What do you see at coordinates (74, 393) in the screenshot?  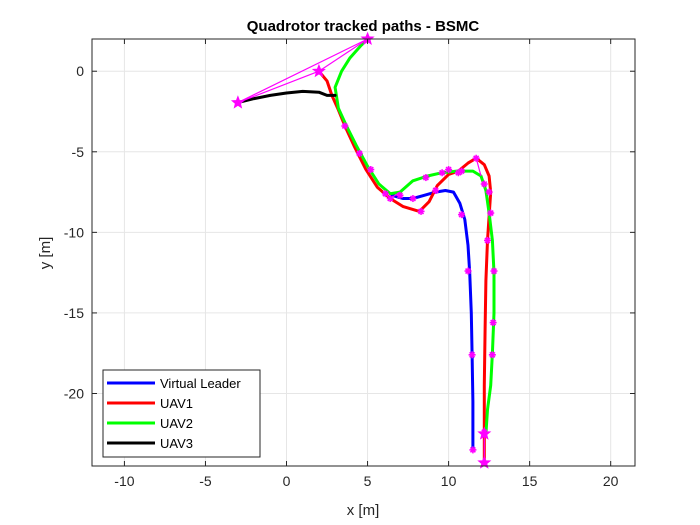 I see `y-tick-label: -20` at bounding box center [74, 393].